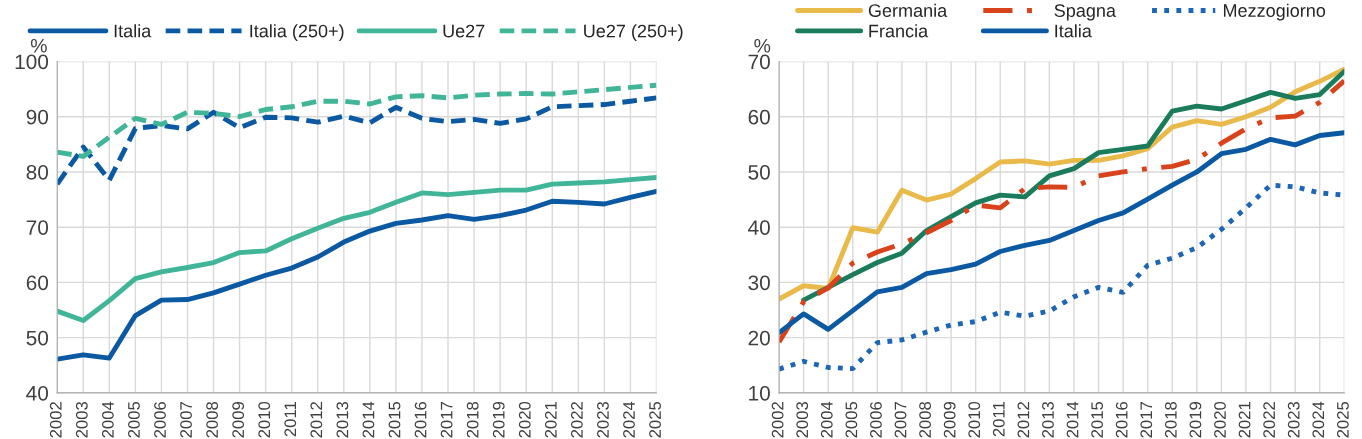 The width and height of the screenshot is (1362, 439). What do you see at coordinates (297, 32) in the screenshot?
I see `legend-label: Italia (250+)` at bounding box center [297, 32].